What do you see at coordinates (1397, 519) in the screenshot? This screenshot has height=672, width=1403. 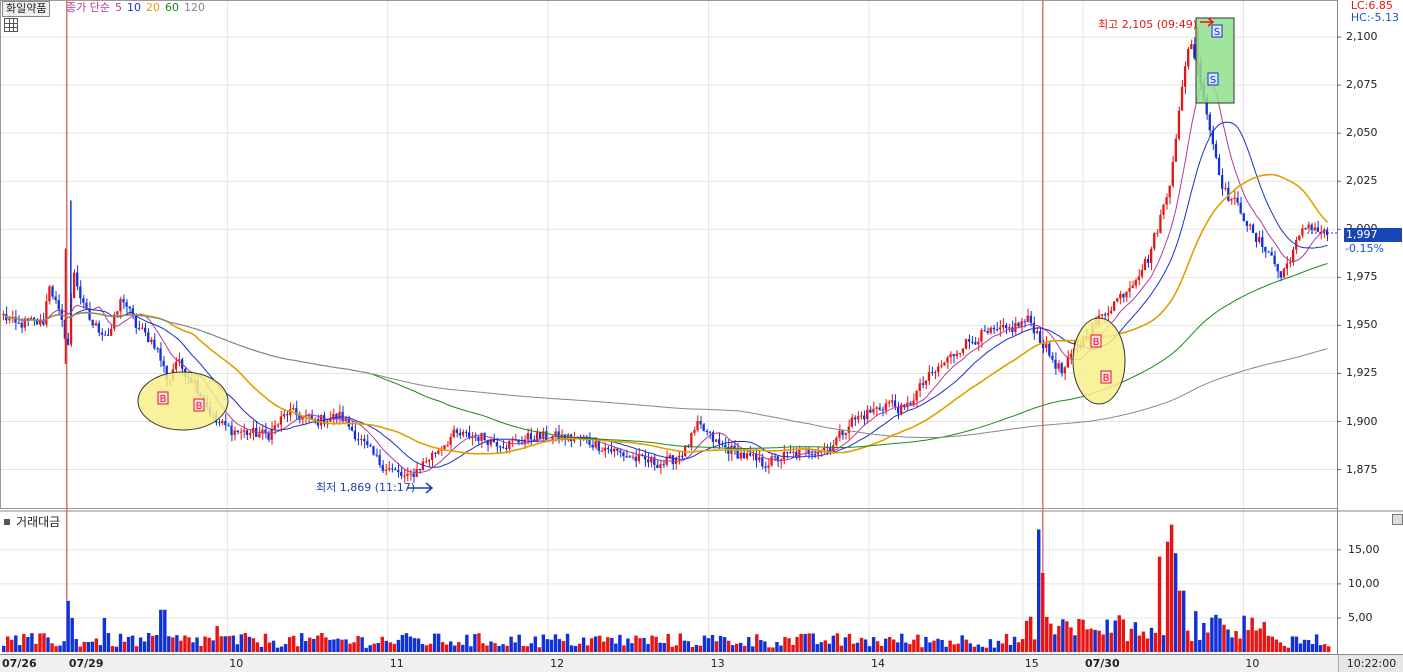 I see `panel-expand-button` at bounding box center [1397, 519].